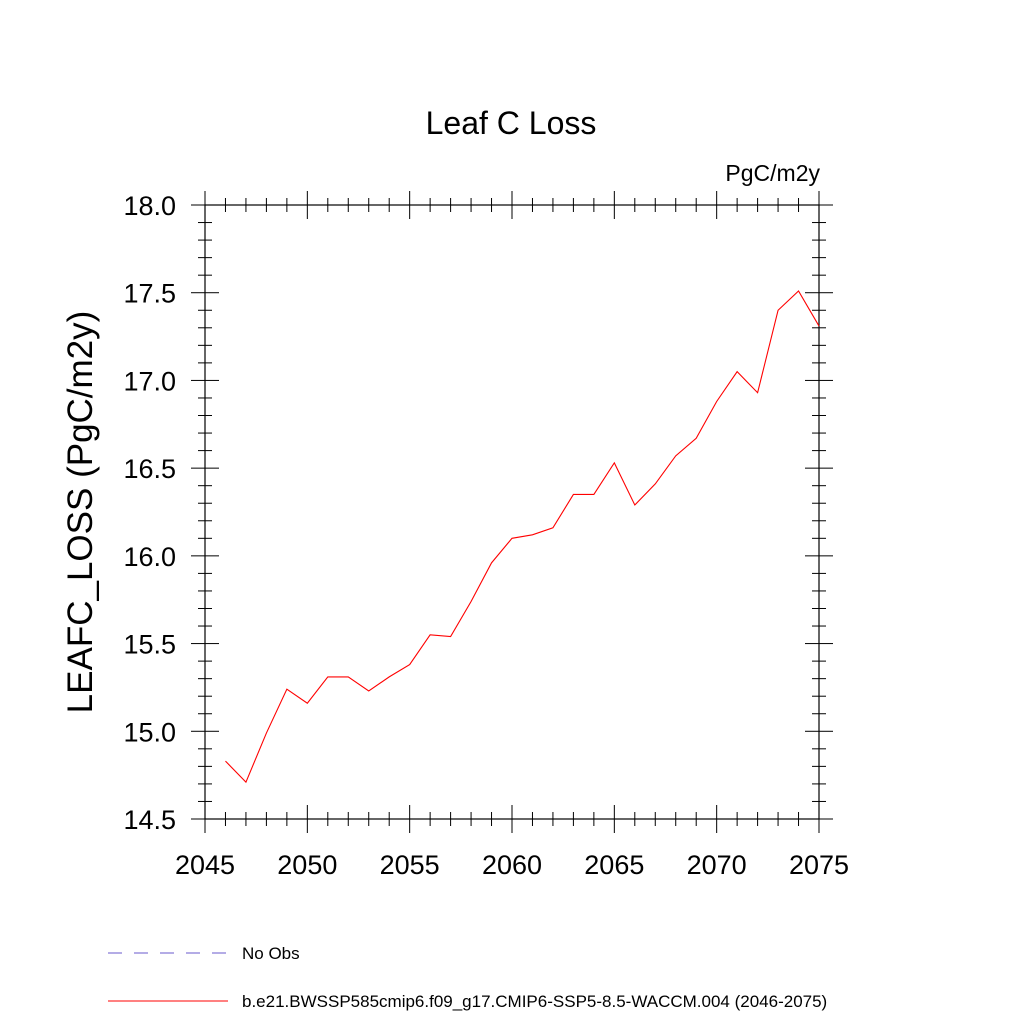  What do you see at coordinates (149, 820) in the screenshot?
I see `y-tick-label: 14.5` at bounding box center [149, 820].